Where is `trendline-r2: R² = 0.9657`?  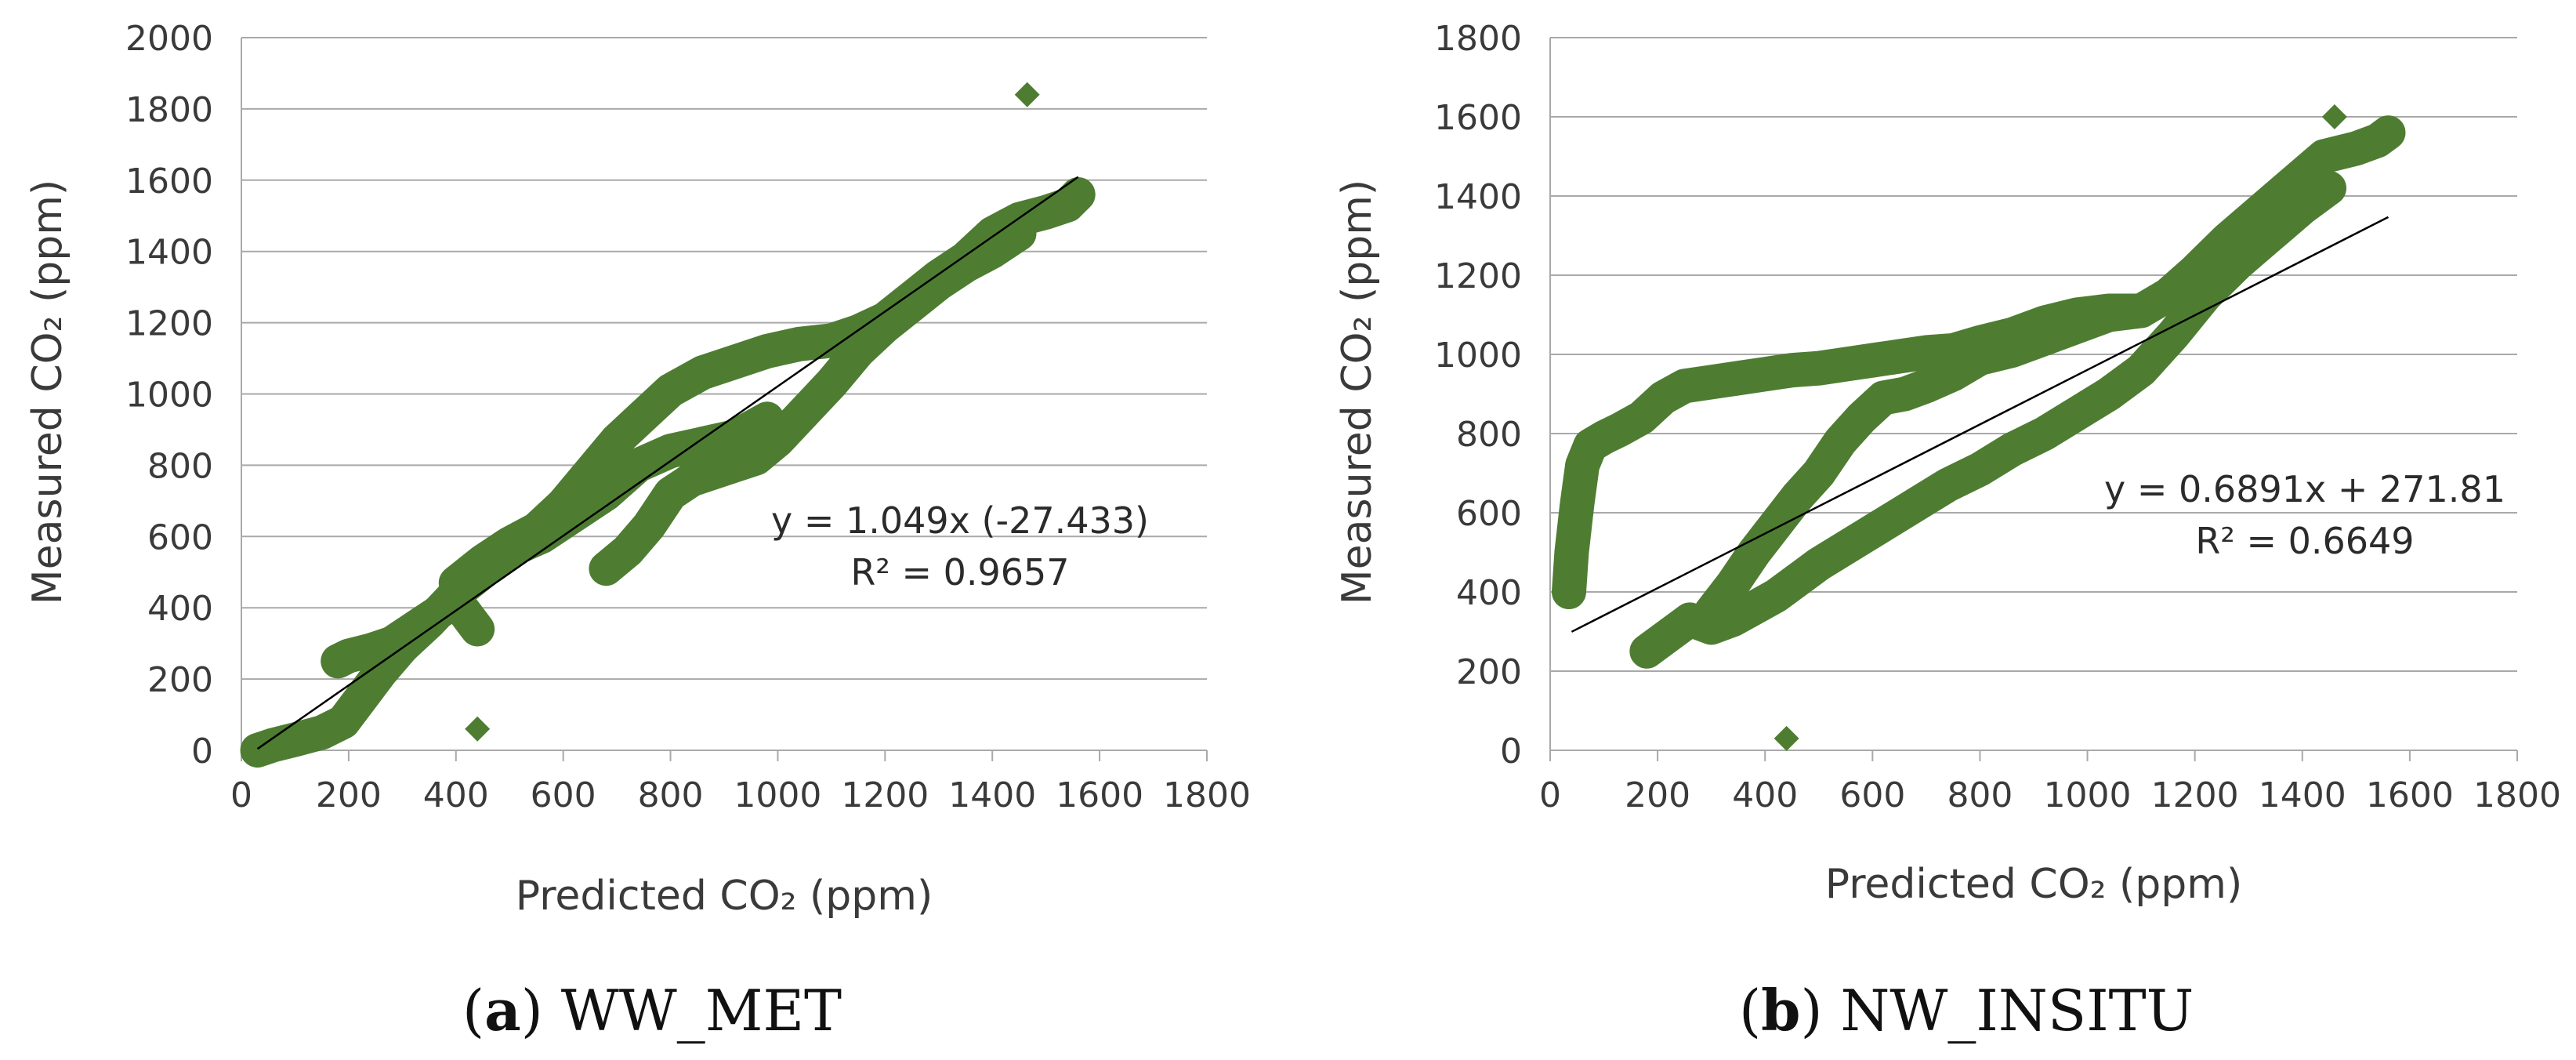
trendline-r2: R² = 0.9657 is located at coordinates (959, 572).